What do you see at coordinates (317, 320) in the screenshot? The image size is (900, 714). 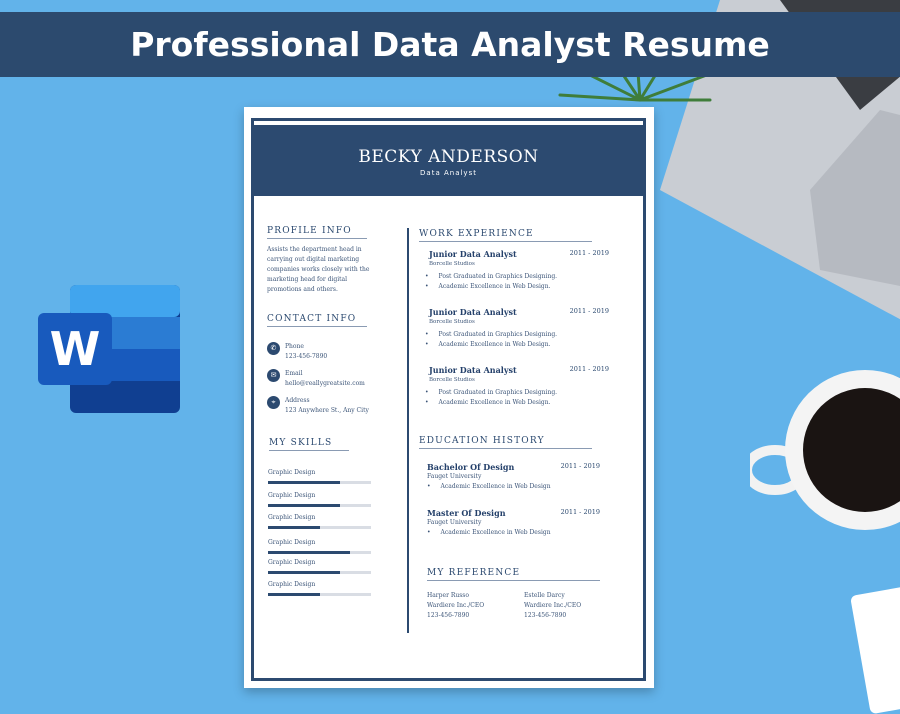 I see `contact-heading: CONTACT INFO` at bounding box center [317, 320].